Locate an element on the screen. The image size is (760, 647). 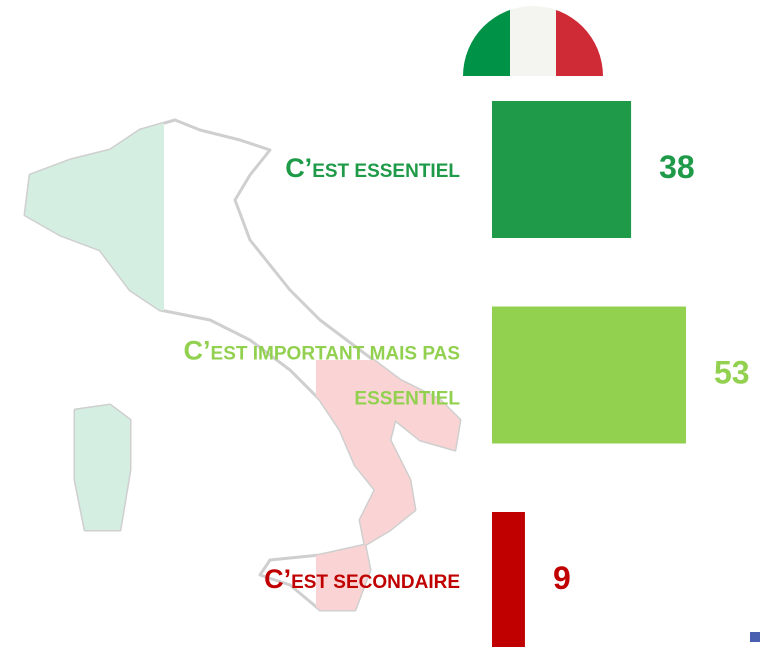
flag is located at coordinates (533, 41).